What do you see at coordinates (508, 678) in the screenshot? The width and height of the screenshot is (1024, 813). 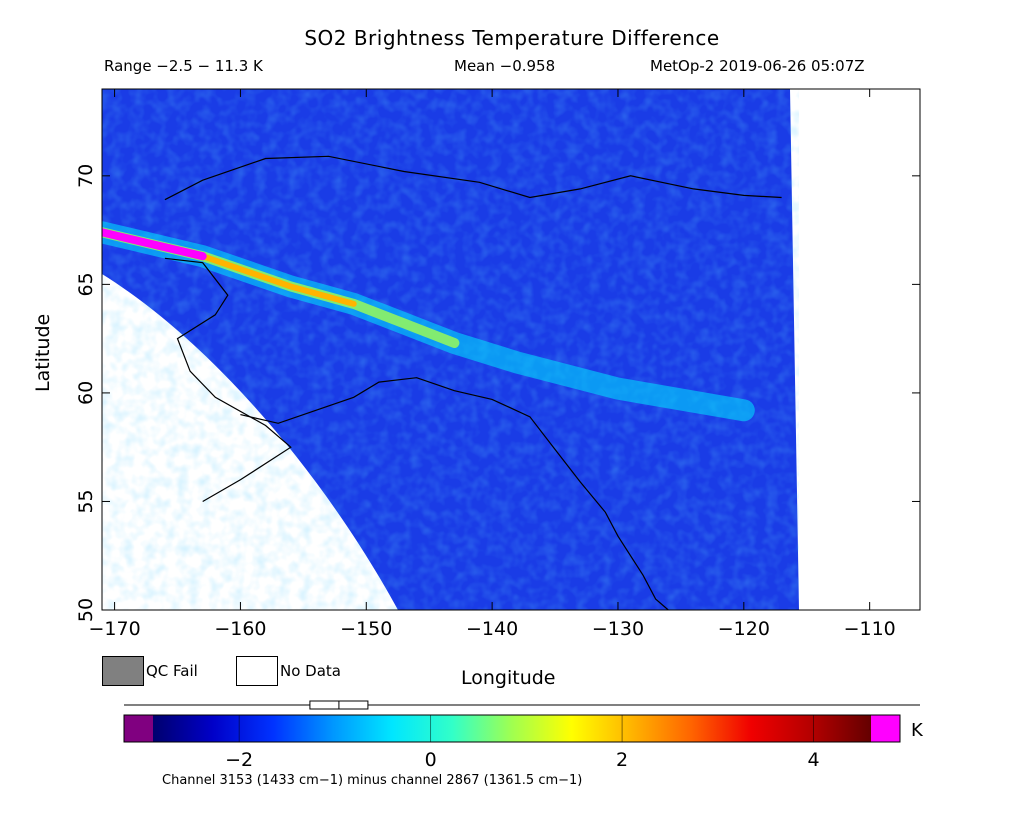 I see `x-axis-label: Longitude` at bounding box center [508, 678].